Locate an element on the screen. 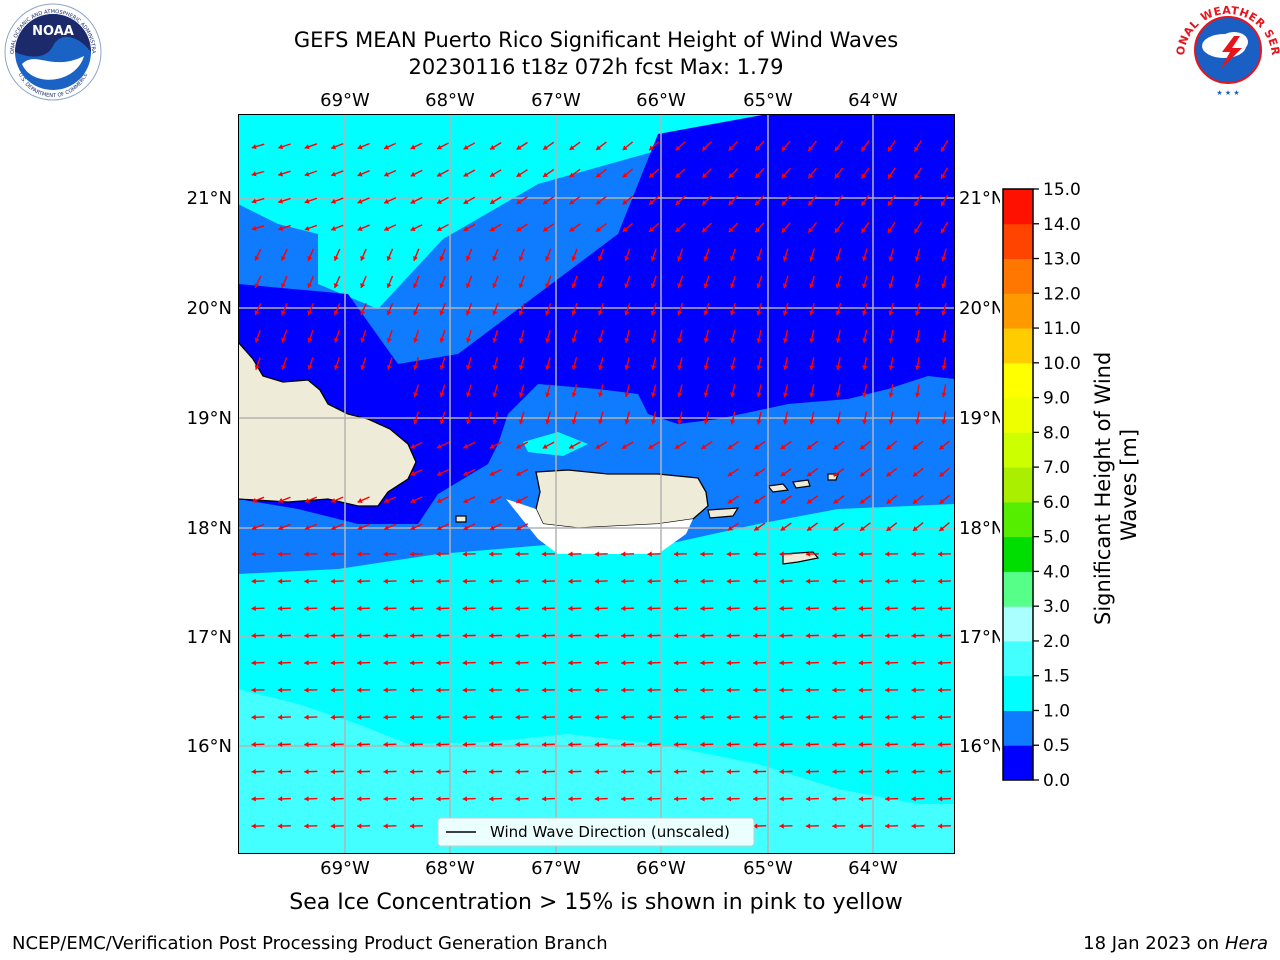 The image size is (1280, 960). colorbar-label: Significant Height of Wind Waves [m] is located at coordinates (1116, 485).